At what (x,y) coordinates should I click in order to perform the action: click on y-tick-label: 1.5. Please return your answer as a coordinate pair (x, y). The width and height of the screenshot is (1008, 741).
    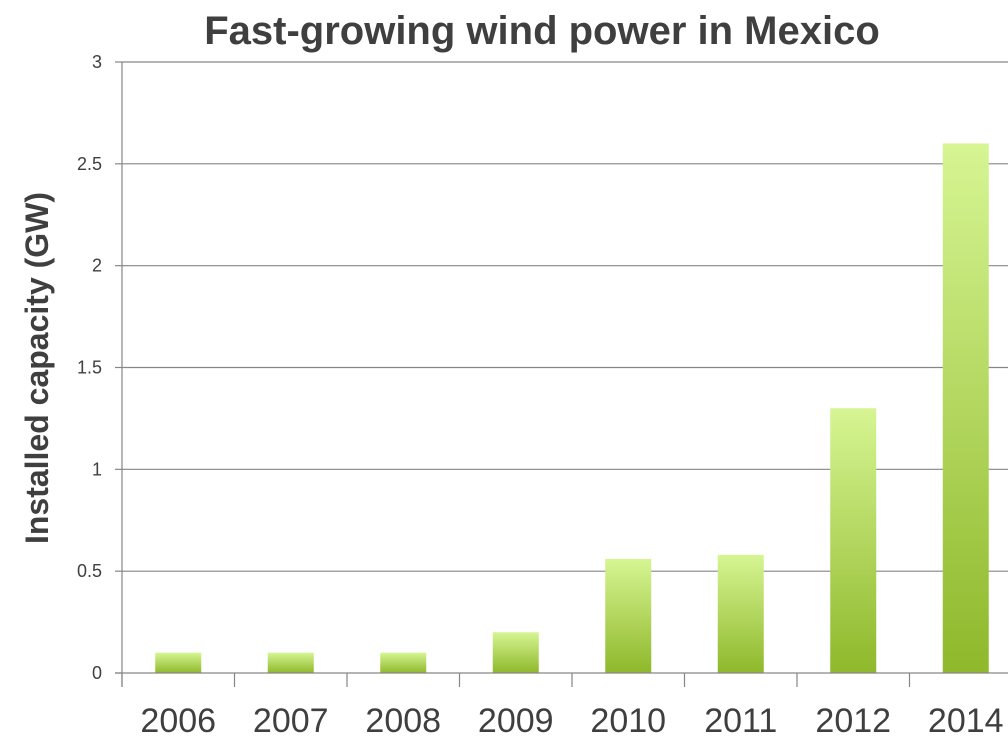
    Looking at the image, I should click on (89, 368).